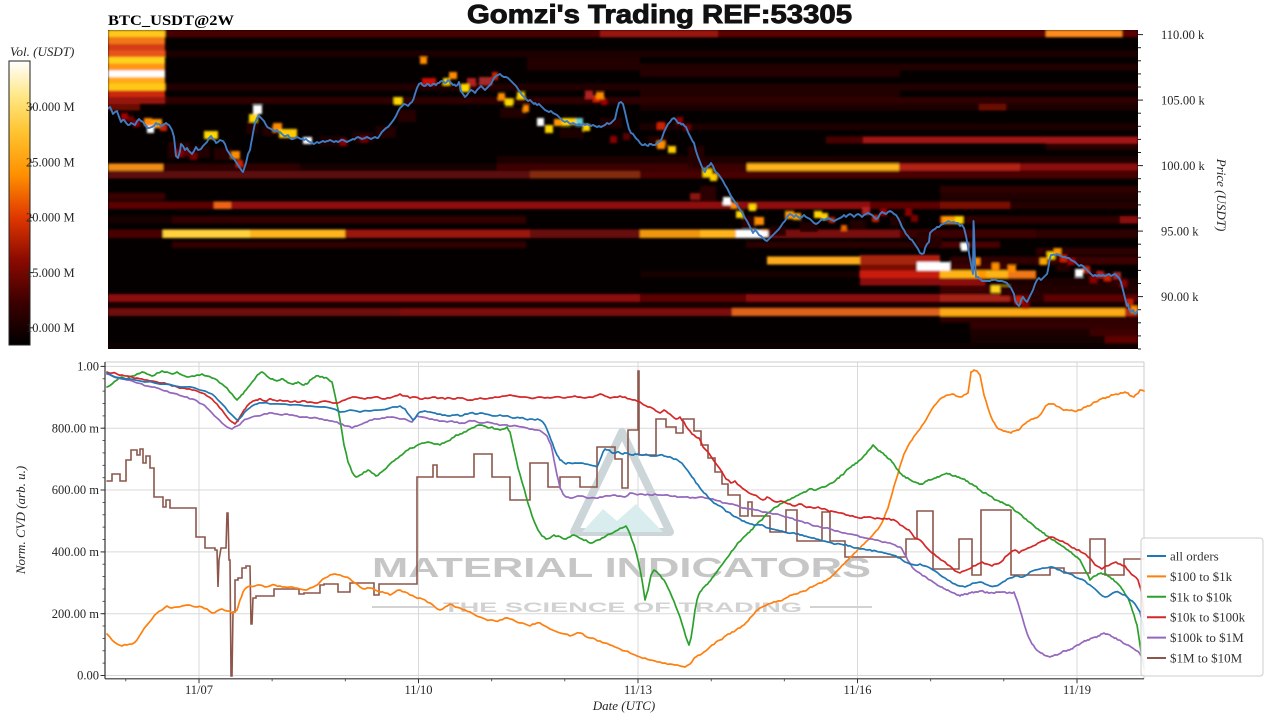  I want to click on svg-text: 200.00 m, so click(76, 614).